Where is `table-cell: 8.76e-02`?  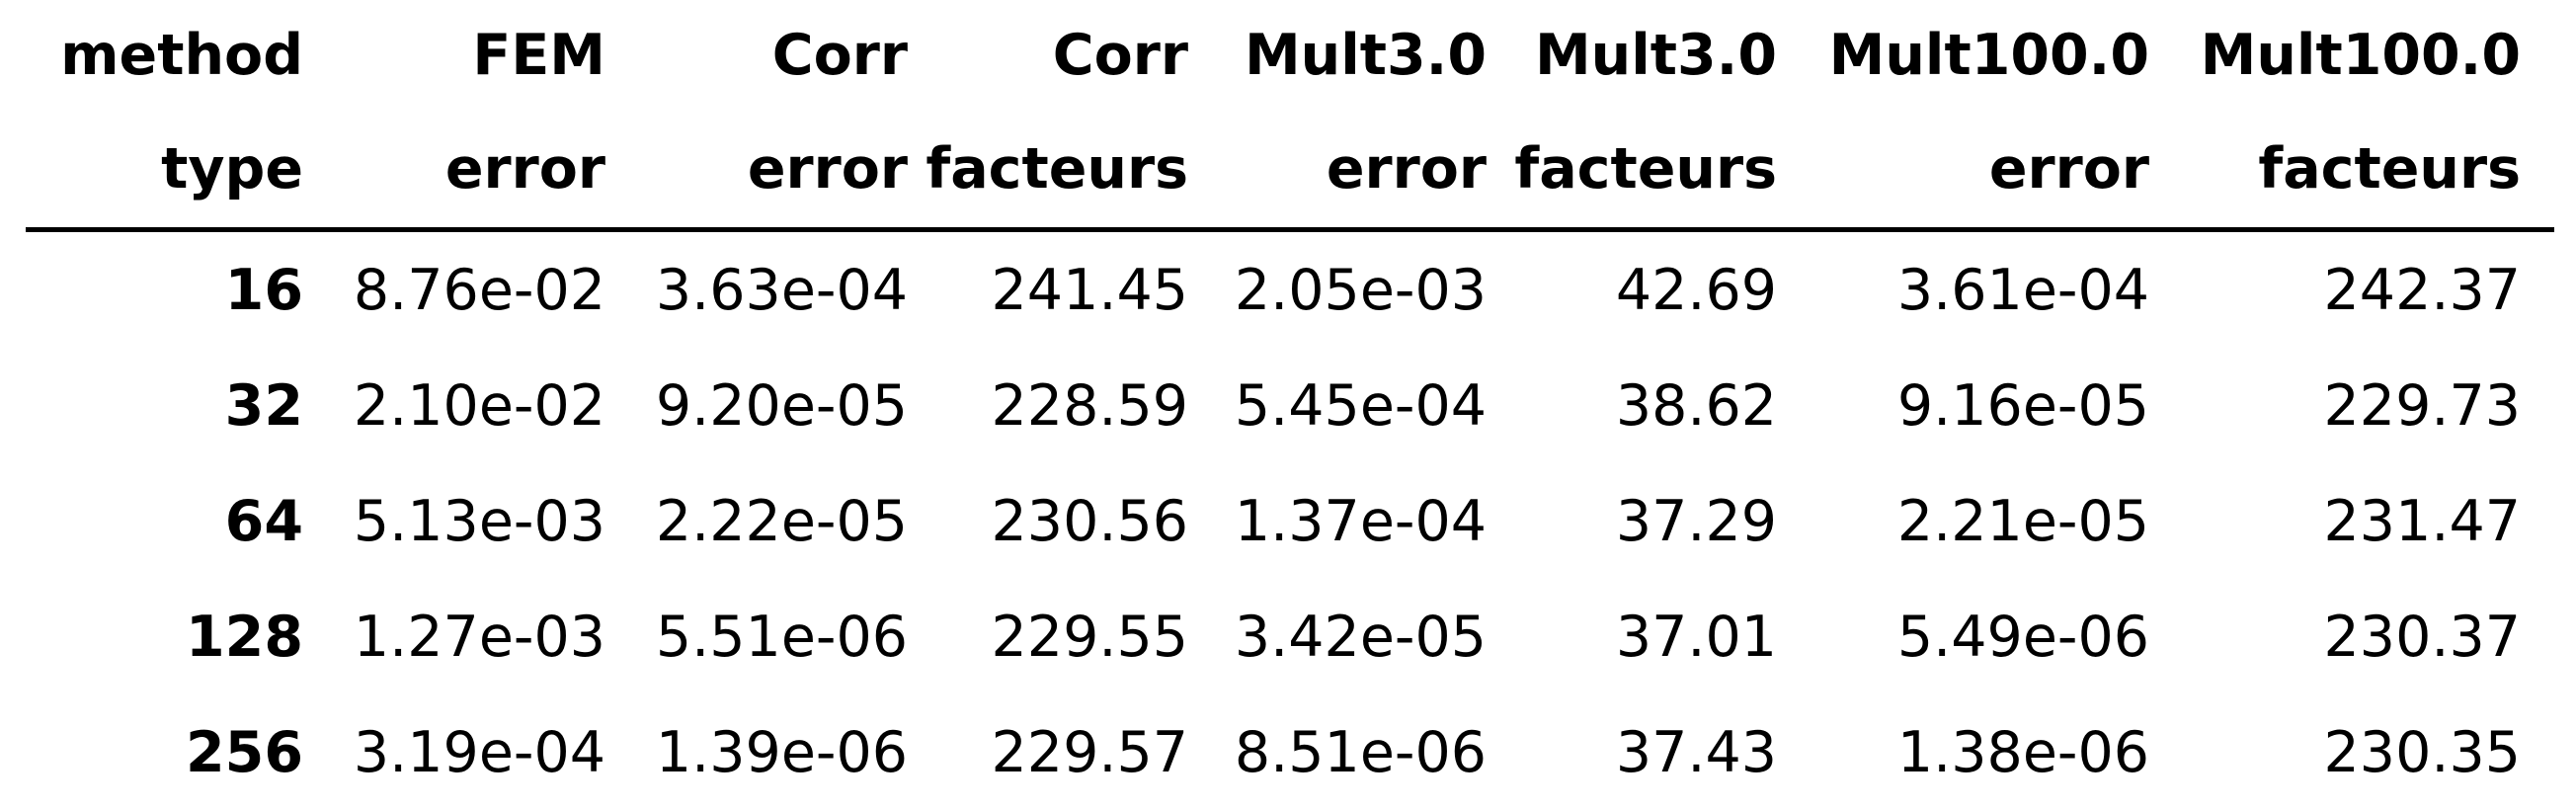 table-cell: 8.76e-02 is located at coordinates (462, 290).